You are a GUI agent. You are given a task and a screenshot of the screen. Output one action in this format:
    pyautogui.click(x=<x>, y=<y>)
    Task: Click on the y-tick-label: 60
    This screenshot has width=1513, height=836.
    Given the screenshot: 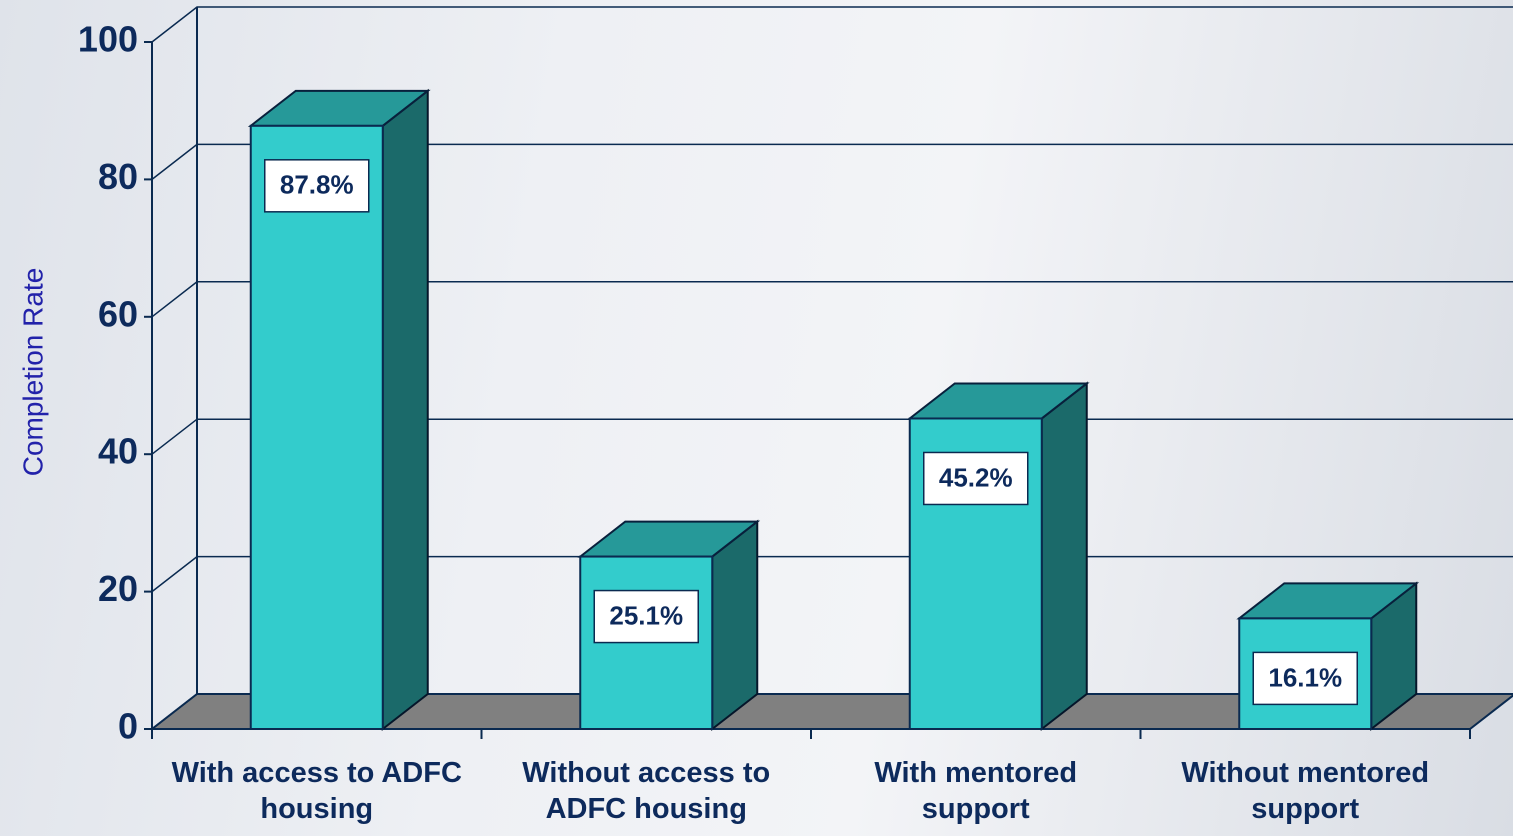 What is the action you would take?
    pyautogui.click(x=118, y=313)
    